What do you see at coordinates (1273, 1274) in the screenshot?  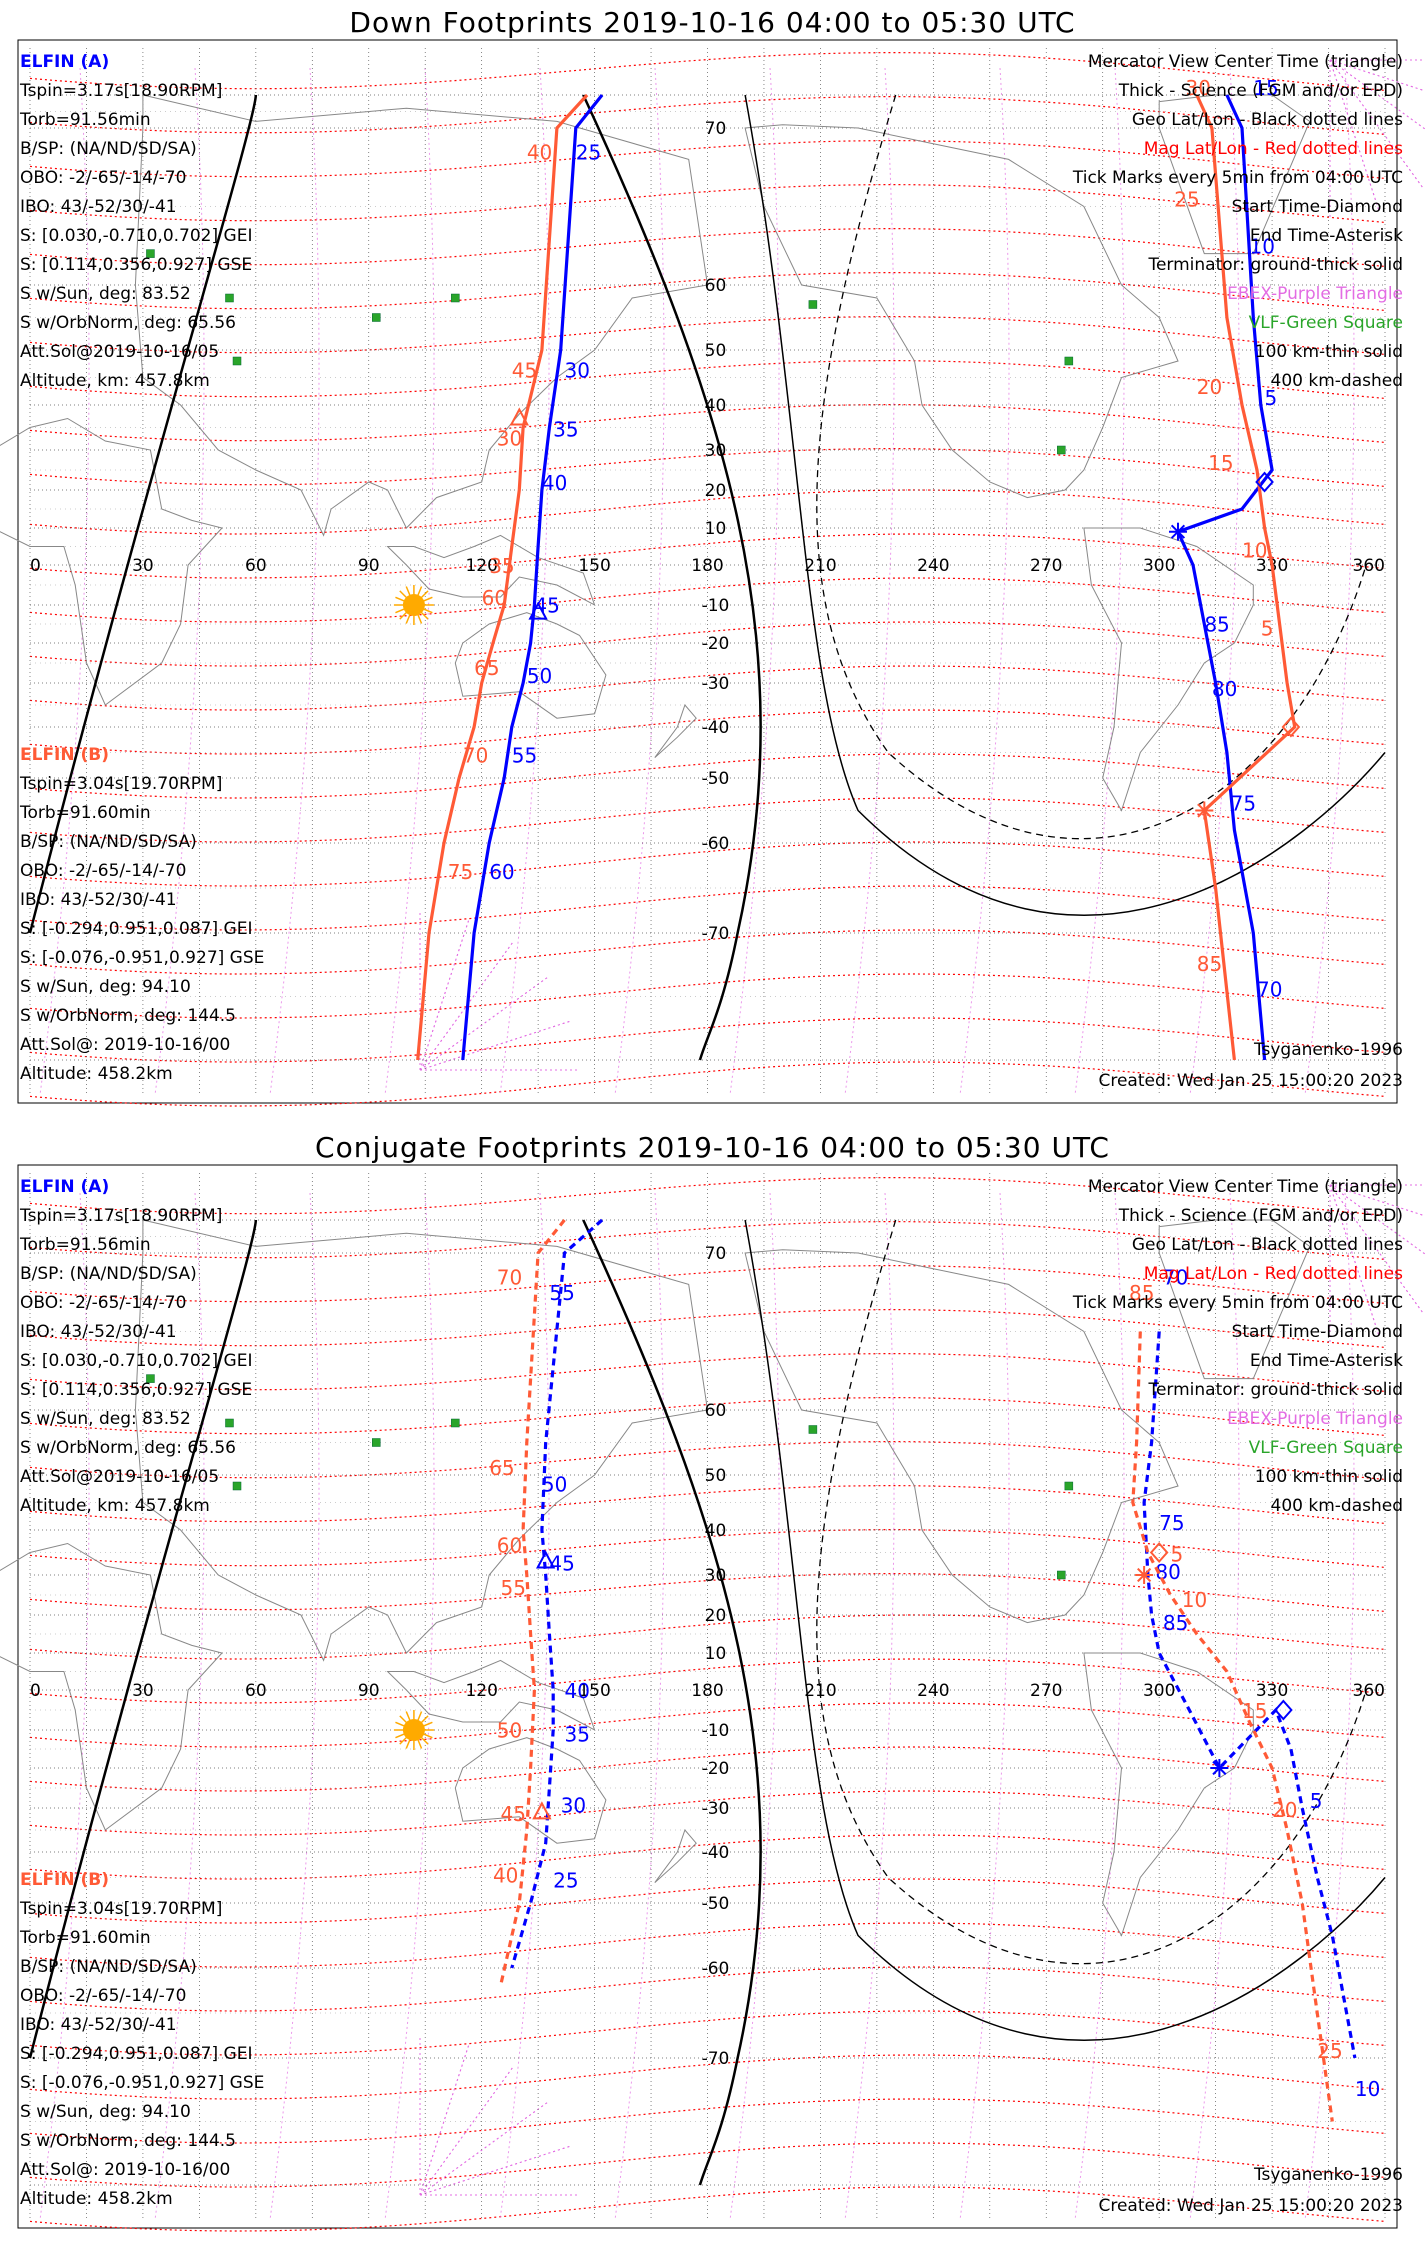 I see `legend-entry: Mag Lat/Lon - Red dotted lines` at bounding box center [1273, 1274].